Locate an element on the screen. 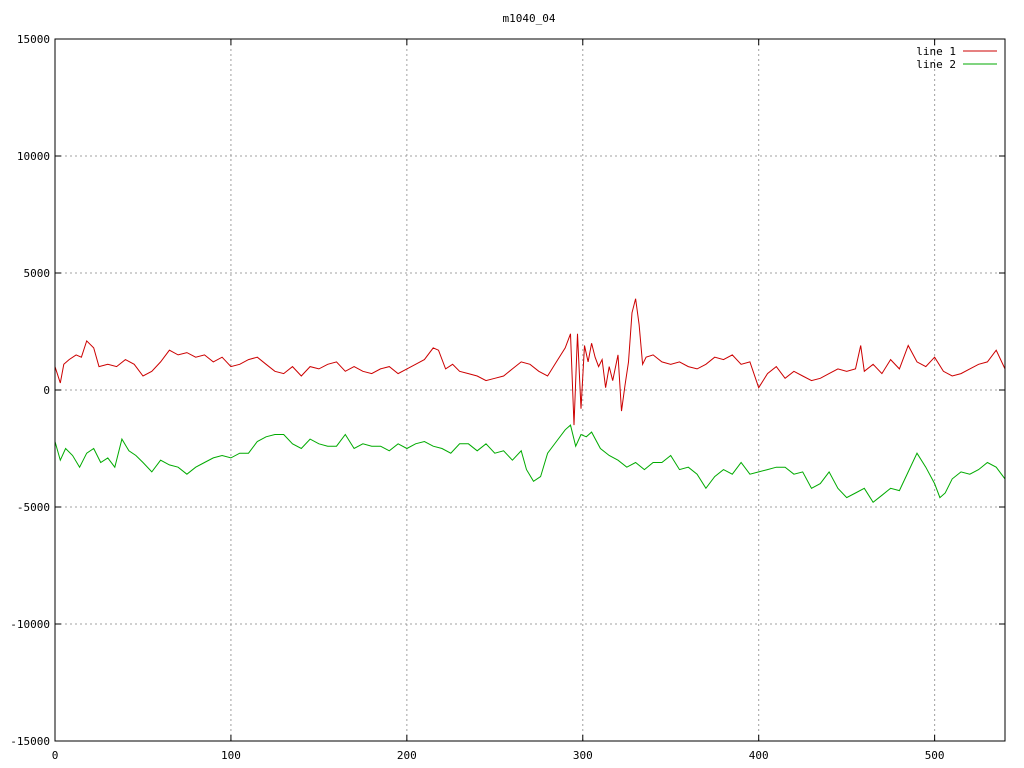 This screenshot has width=1024, height=768. chart-title: m1040_04 is located at coordinates (529, 18).